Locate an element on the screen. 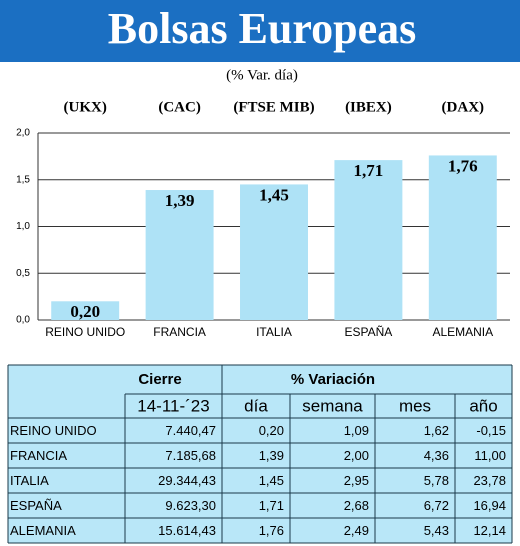  column-header: 14-11-´23 is located at coordinates (173, 405).